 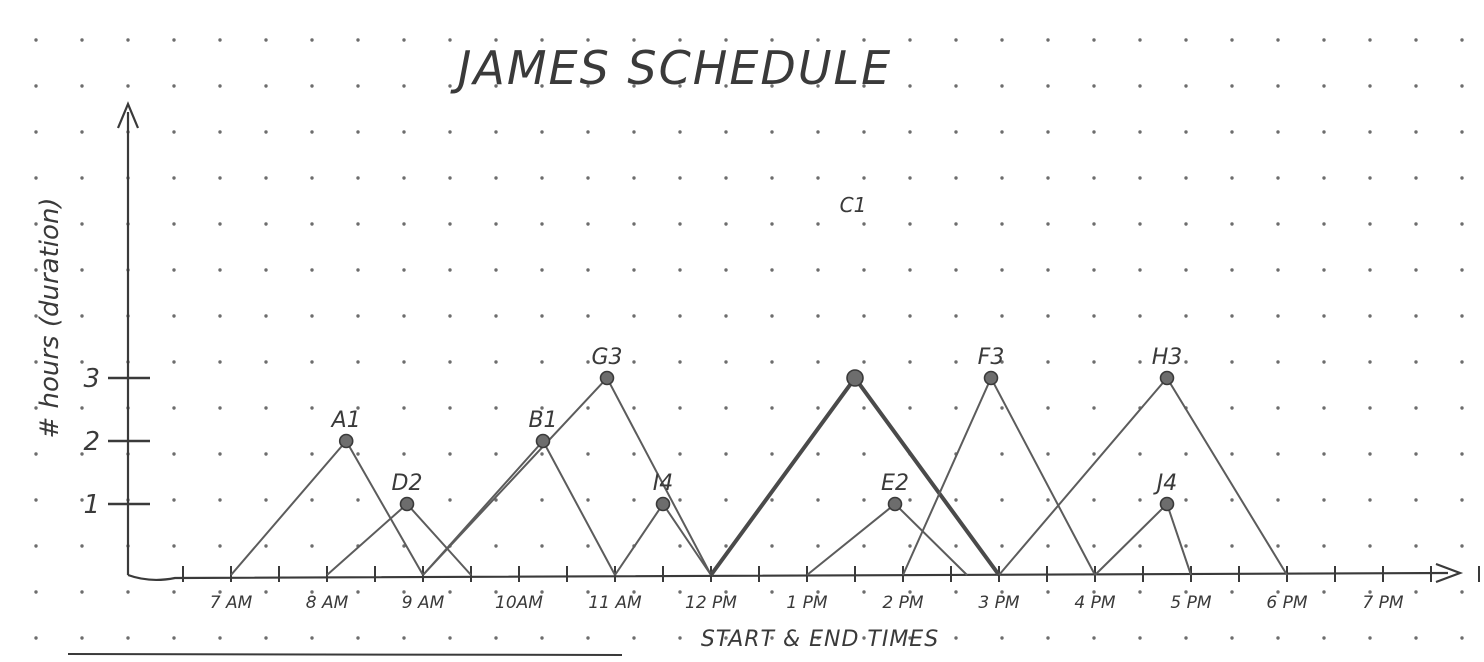 I want to click on peak-marker-h3, so click(x=1167, y=378).